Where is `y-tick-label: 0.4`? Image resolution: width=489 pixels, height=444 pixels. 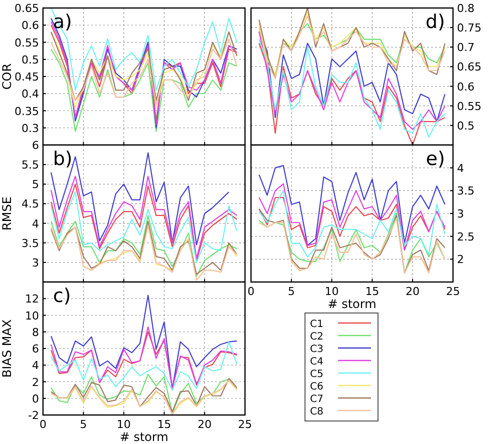
y-tick-label: 0.4 is located at coordinates (30, 94).